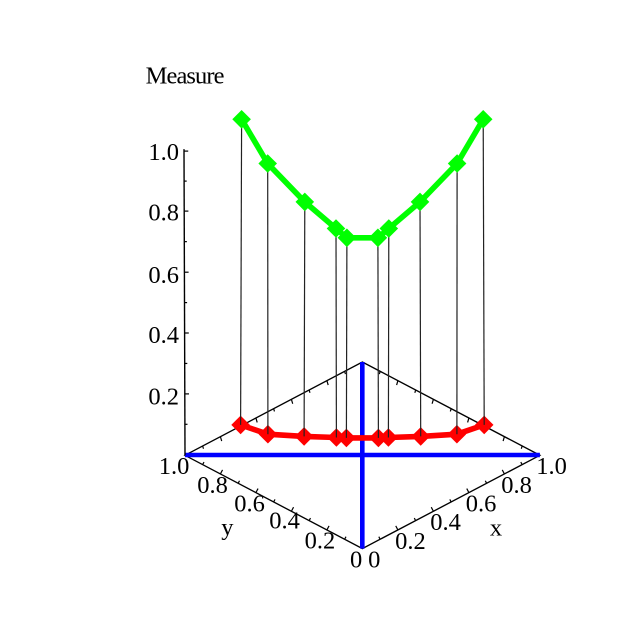  Describe the element at coordinates (227, 527) in the screenshot. I see `svg-text: y` at that location.